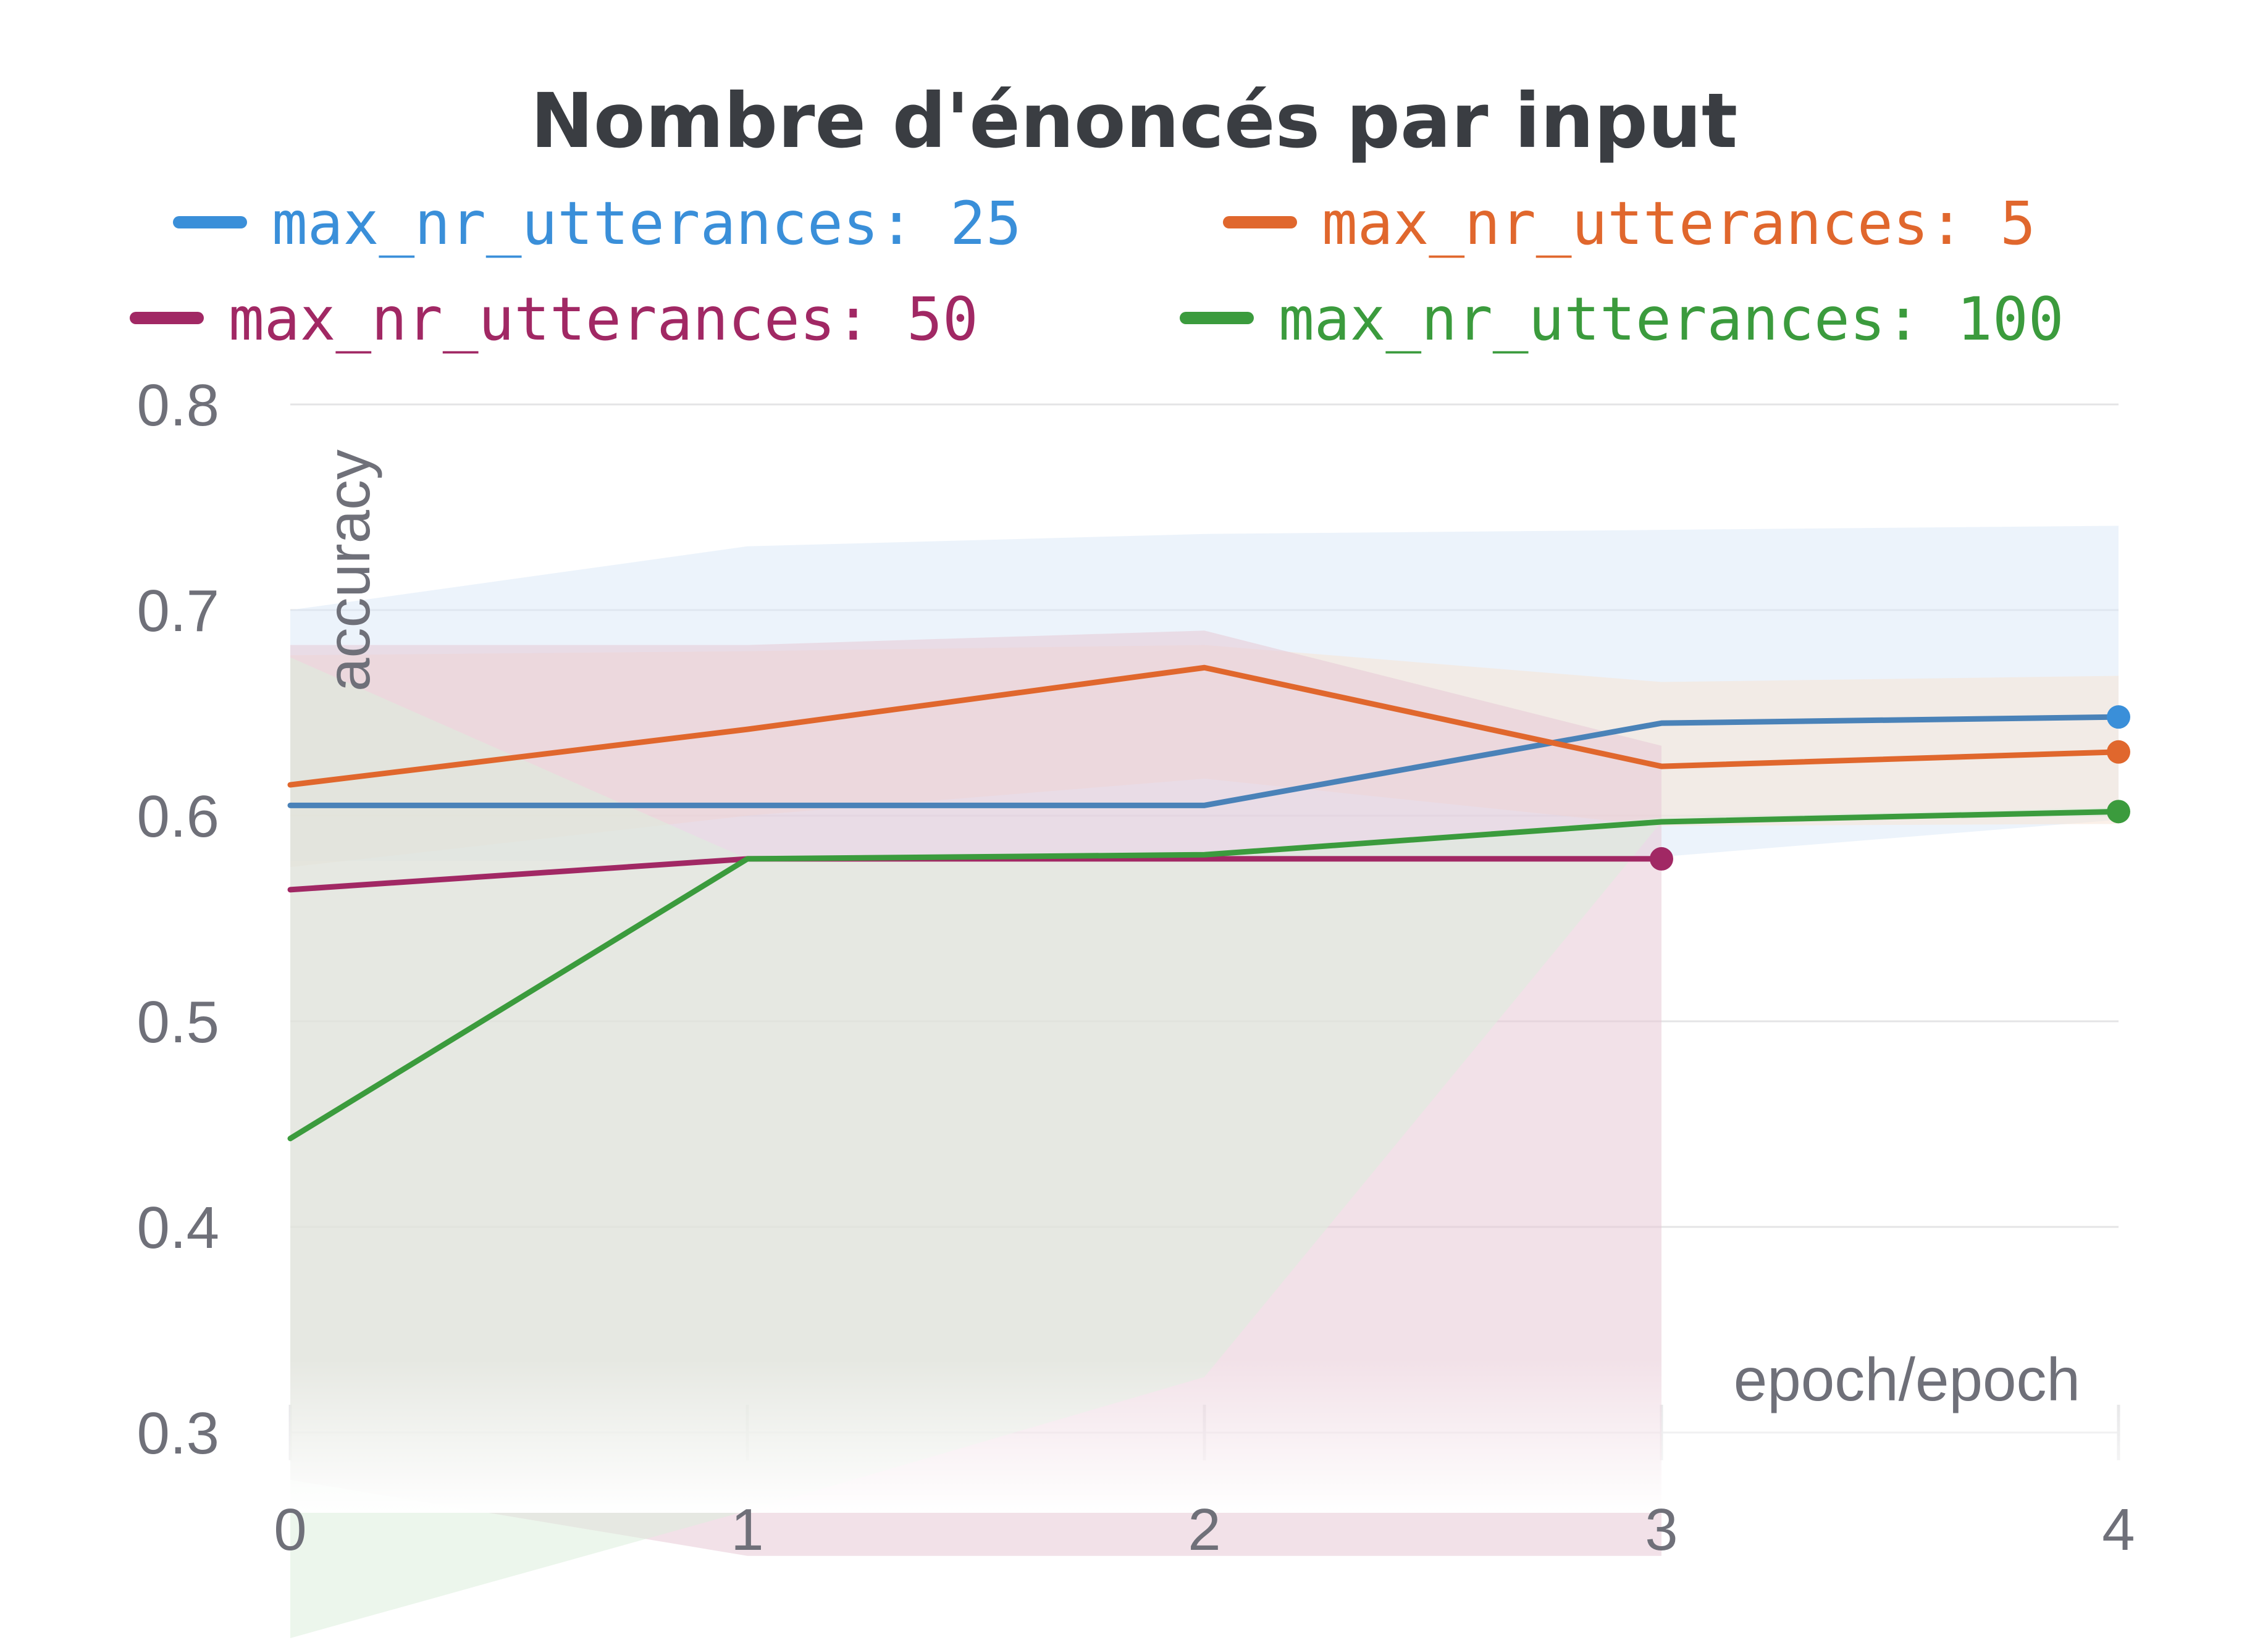  Describe the element at coordinates (1672, 320) in the screenshot. I see `legend-label-3: max_nr_utterances: 100` at that location.